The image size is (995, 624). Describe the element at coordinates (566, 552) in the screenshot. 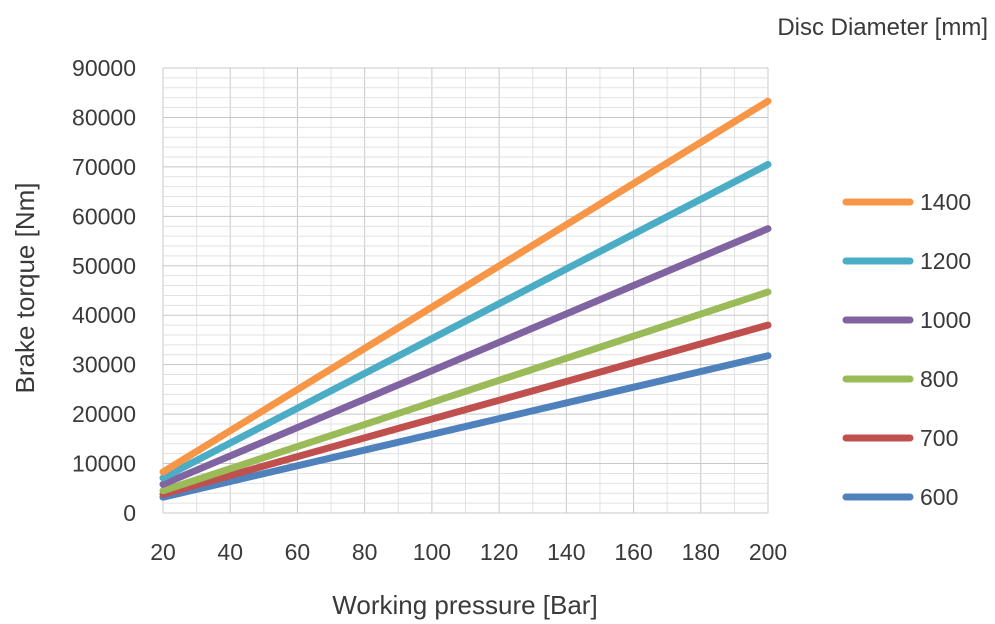

I see `x-tick-label: 140` at that location.